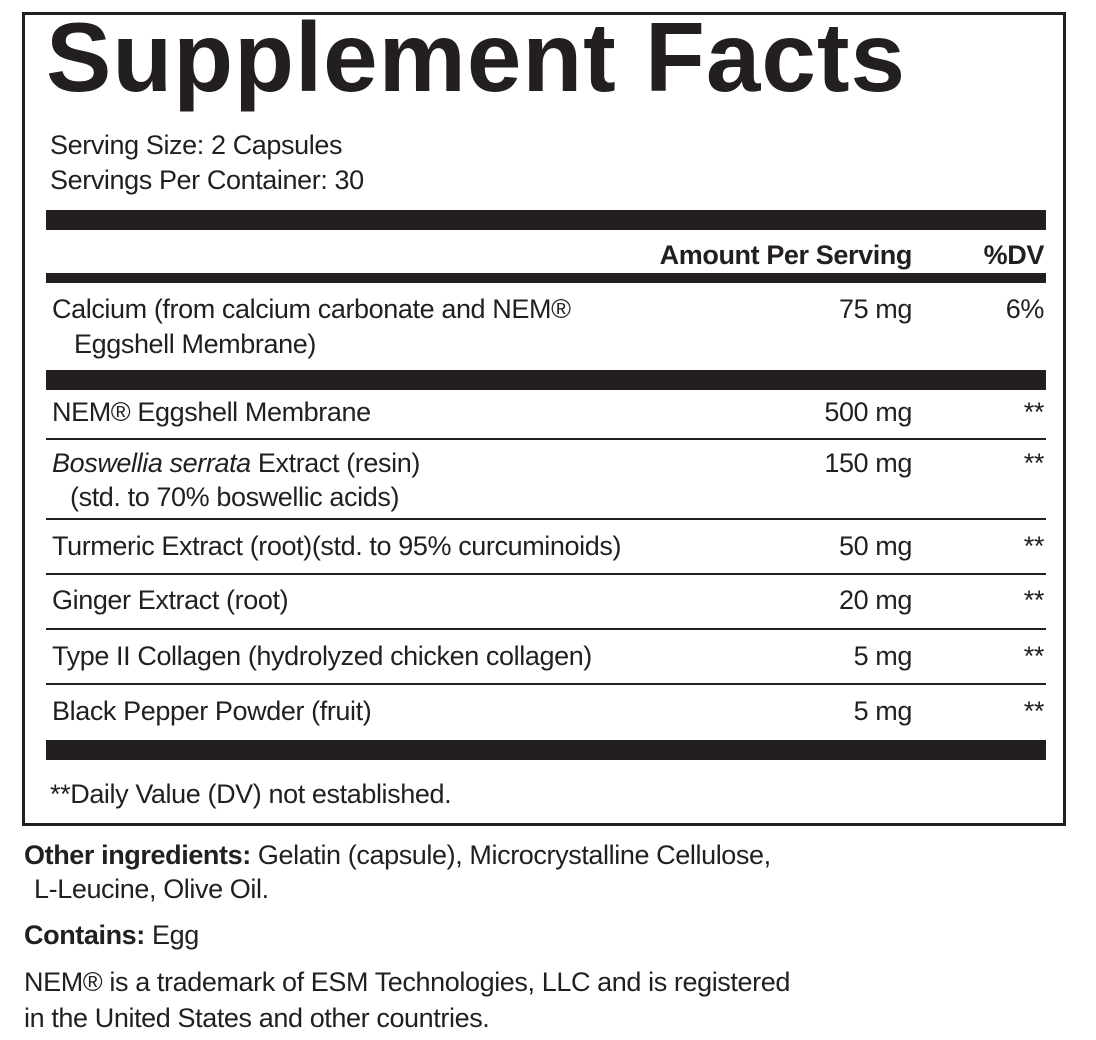  What do you see at coordinates (212, 711) in the screenshot?
I see `ingredient-name: Black Pepper Powder (fruit)` at bounding box center [212, 711].